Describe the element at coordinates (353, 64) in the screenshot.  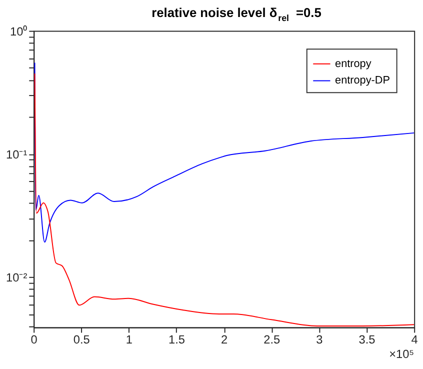
I see `legend-label: entropy` at that location.